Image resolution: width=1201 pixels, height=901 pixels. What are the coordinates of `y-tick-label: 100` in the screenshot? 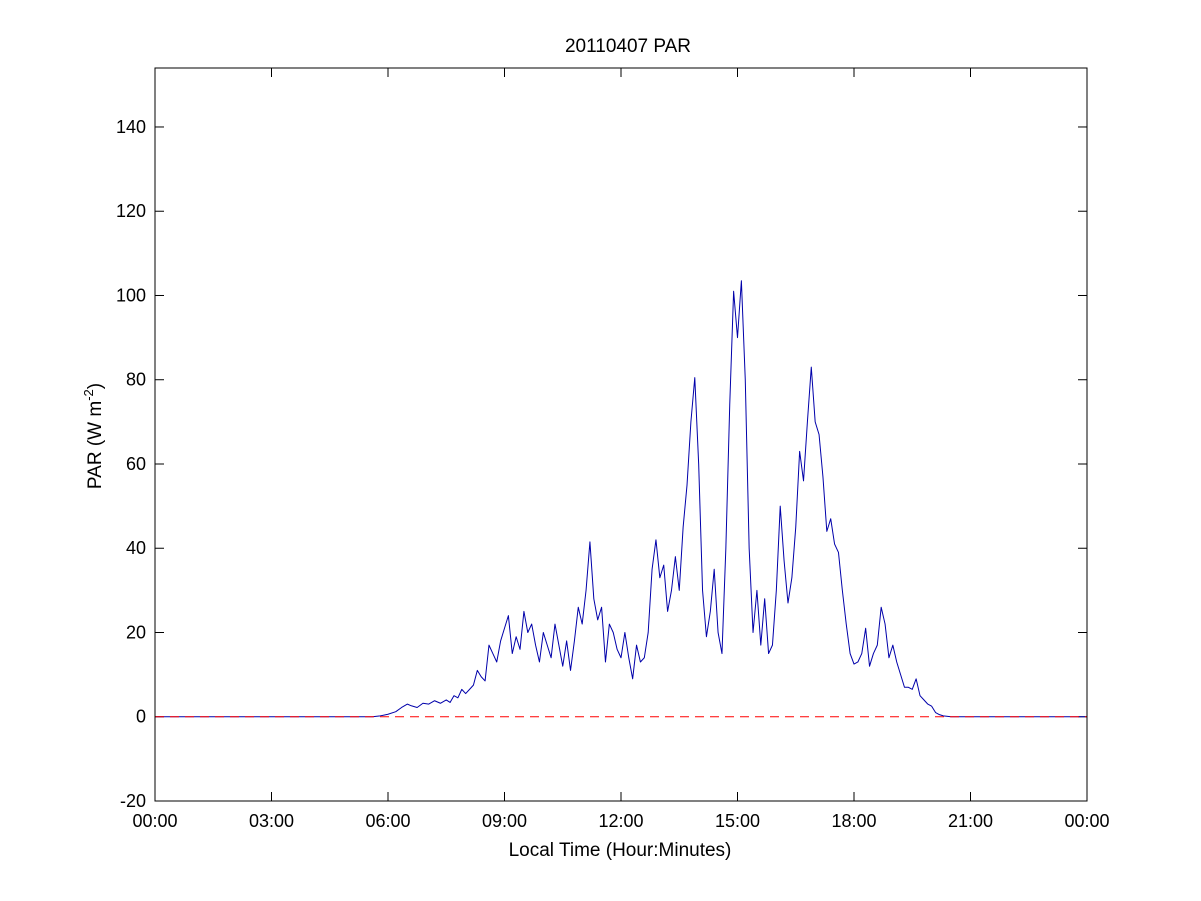 It's located at (131, 295).